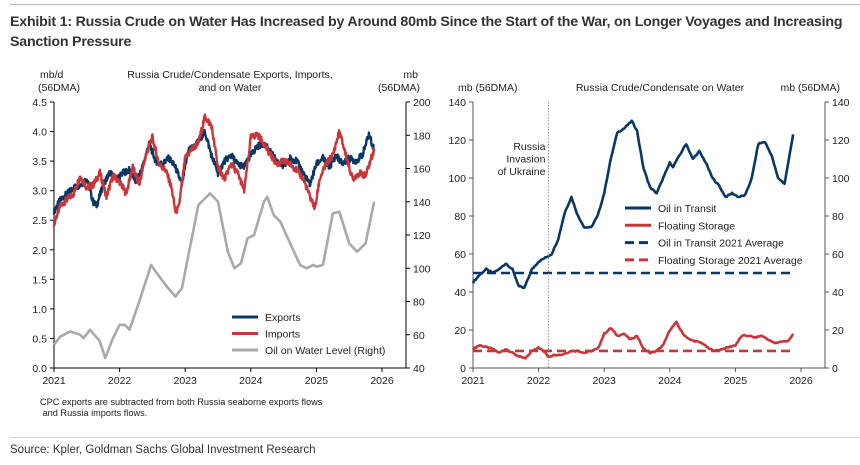 Image resolution: width=860 pixels, height=465 pixels. Describe the element at coordinates (810, 88) in the screenshot. I see `right-chart-right-ylabel: mb (56DMA)` at that location.